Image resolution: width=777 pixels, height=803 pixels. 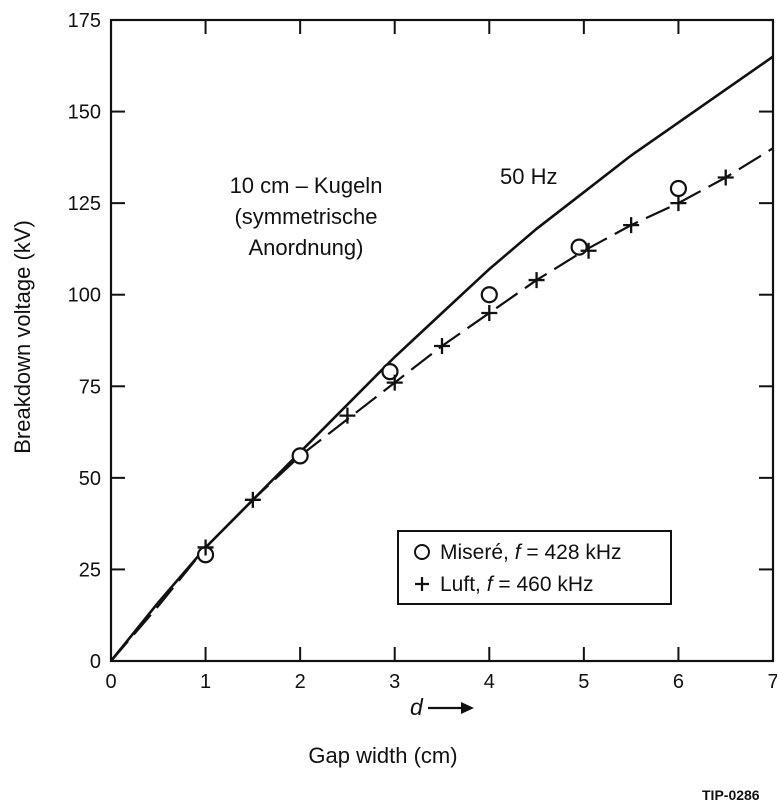 I want to click on legend-entry-misere: Miseré, f = 428 kHz, so click(x=531, y=552).